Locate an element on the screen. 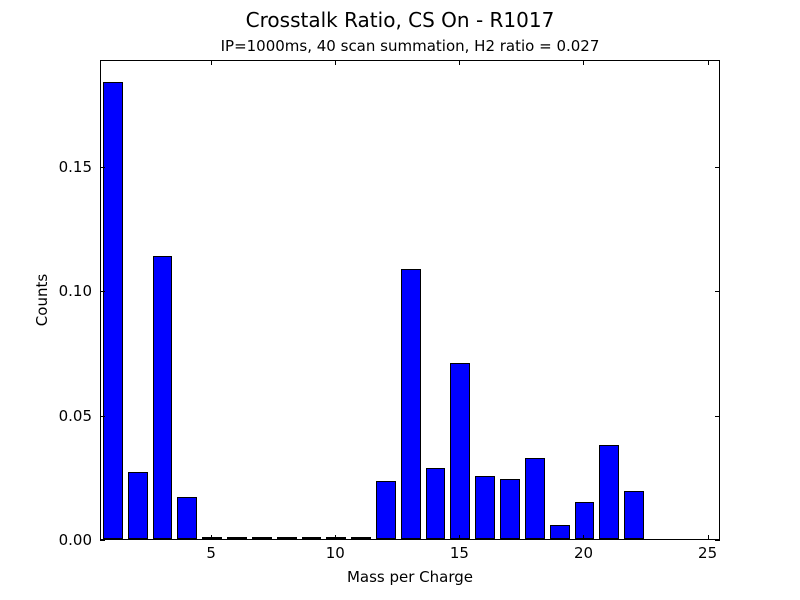 The height and width of the screenshot is (600, 800). x-tick-label: 25 is located at coordinates (708, 553).